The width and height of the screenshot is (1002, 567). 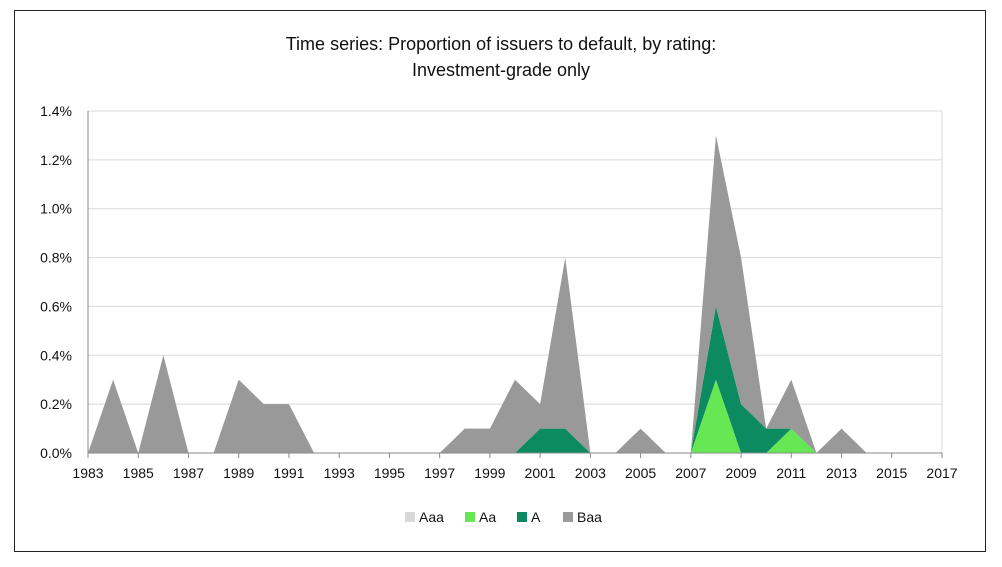 What do you see at coordinates (439, 473) in the screenshot?
I see `x-tick-label: 1997` at bounding box center [439, 473].